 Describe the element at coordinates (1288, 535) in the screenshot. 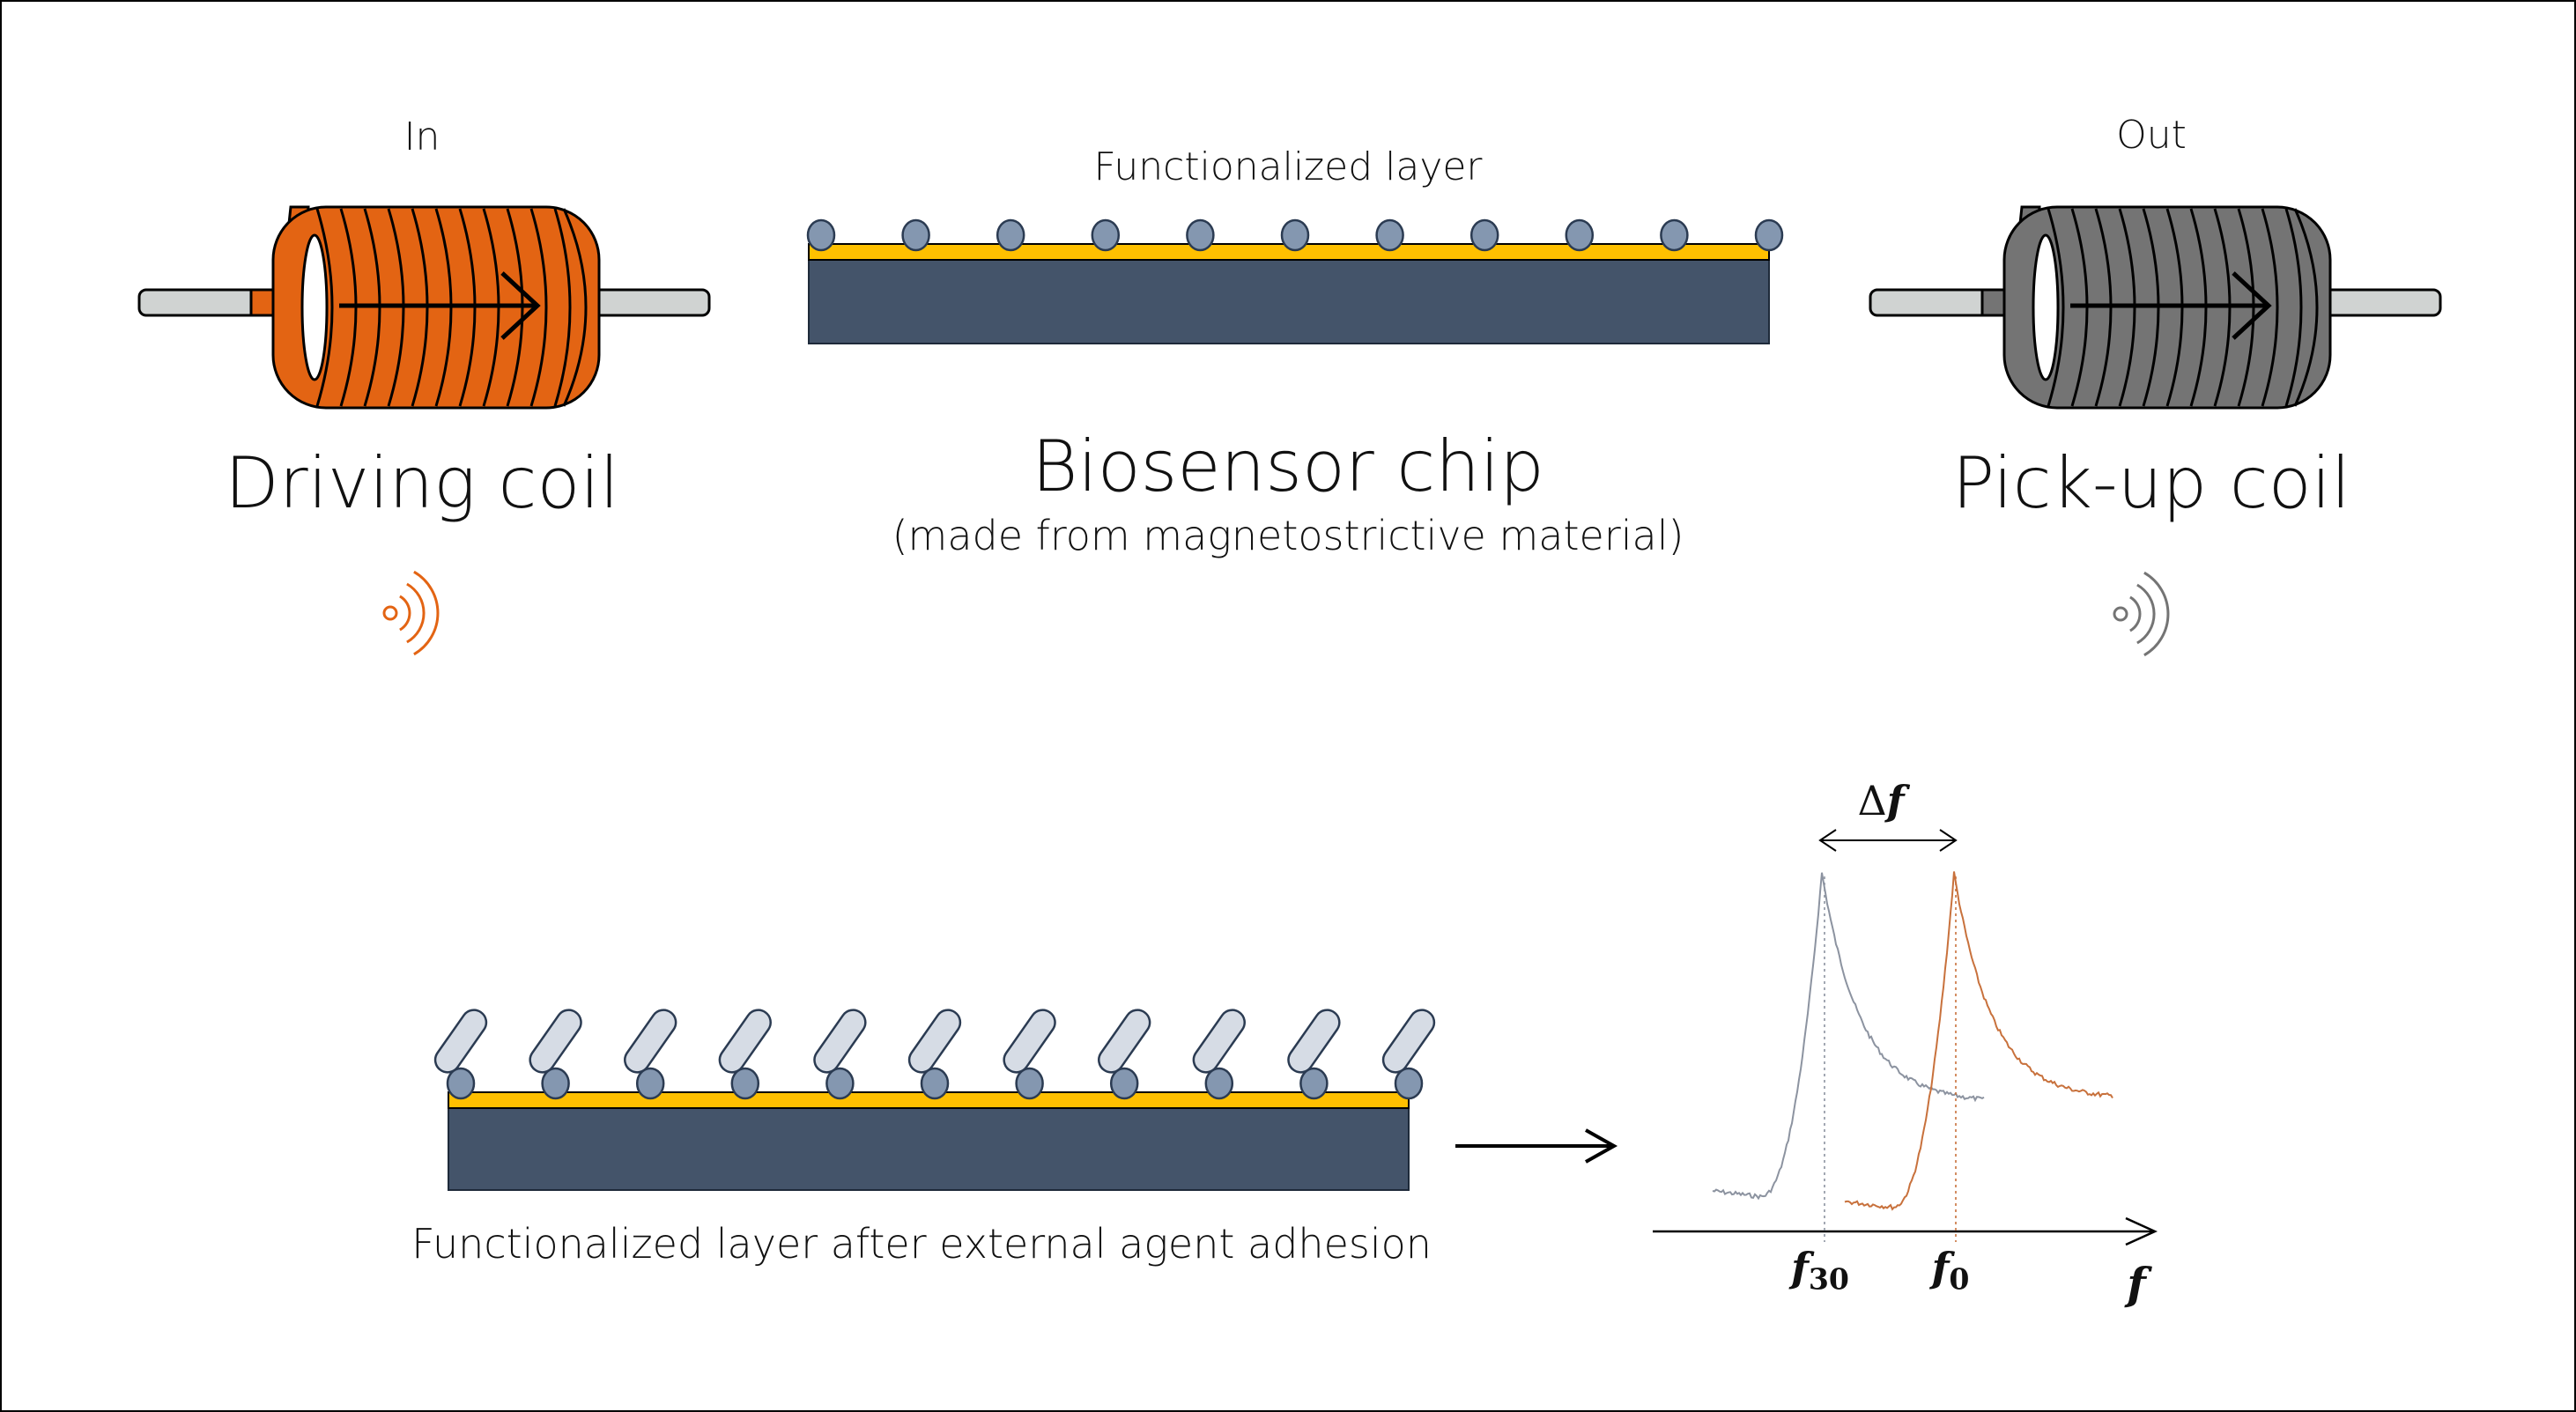

I see `biosensor-chip-subtitle: (made from magnetostrictive material)` at that location.